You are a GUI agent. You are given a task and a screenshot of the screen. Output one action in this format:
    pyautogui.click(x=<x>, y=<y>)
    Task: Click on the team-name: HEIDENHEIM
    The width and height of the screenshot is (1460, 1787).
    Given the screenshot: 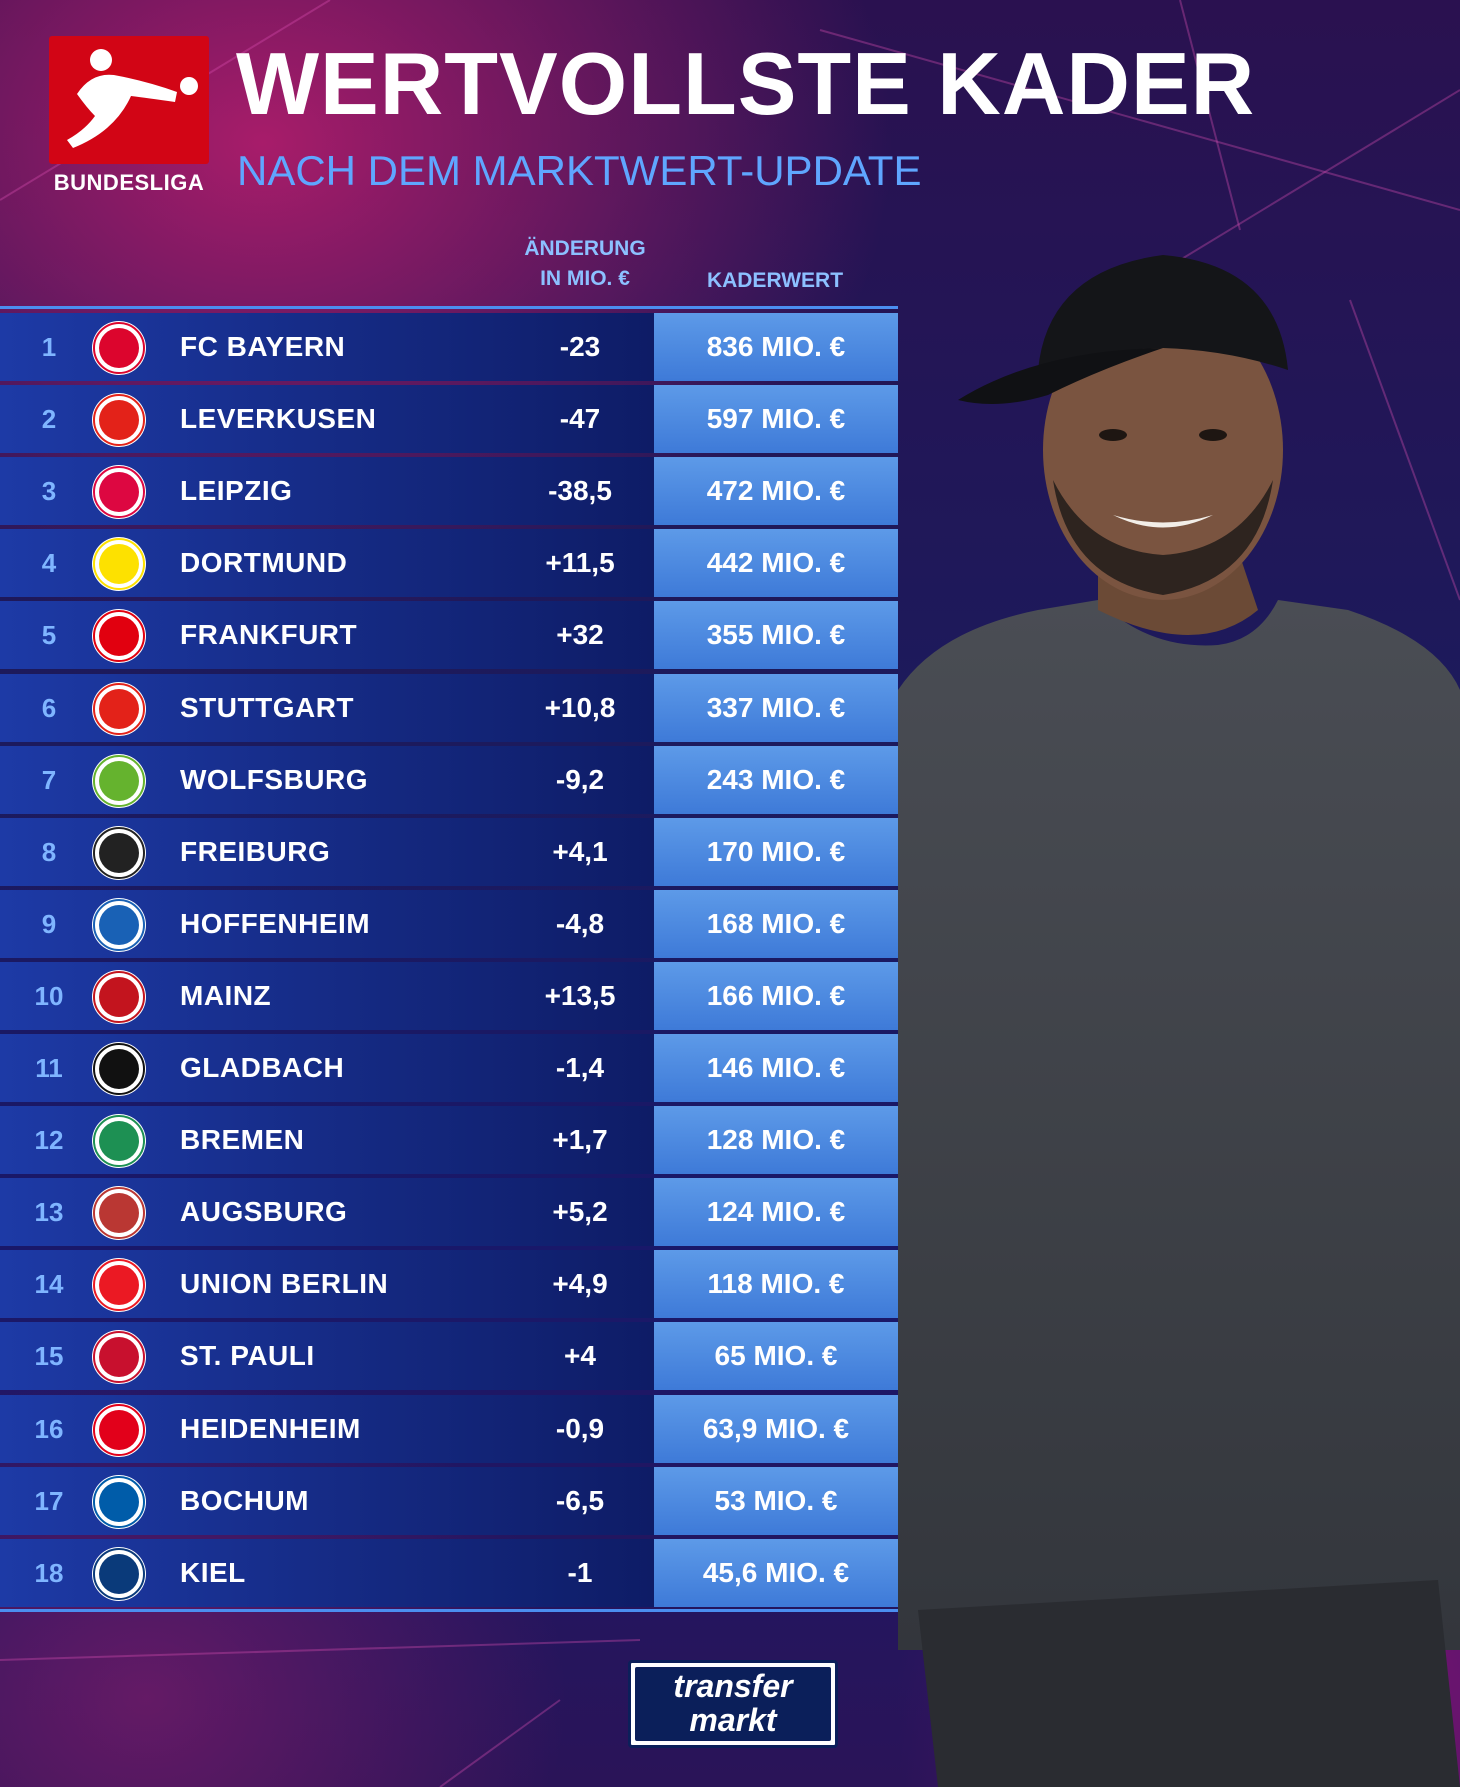 What is the action you would take?
    pyautogui.click(x=270, y=1428)
    